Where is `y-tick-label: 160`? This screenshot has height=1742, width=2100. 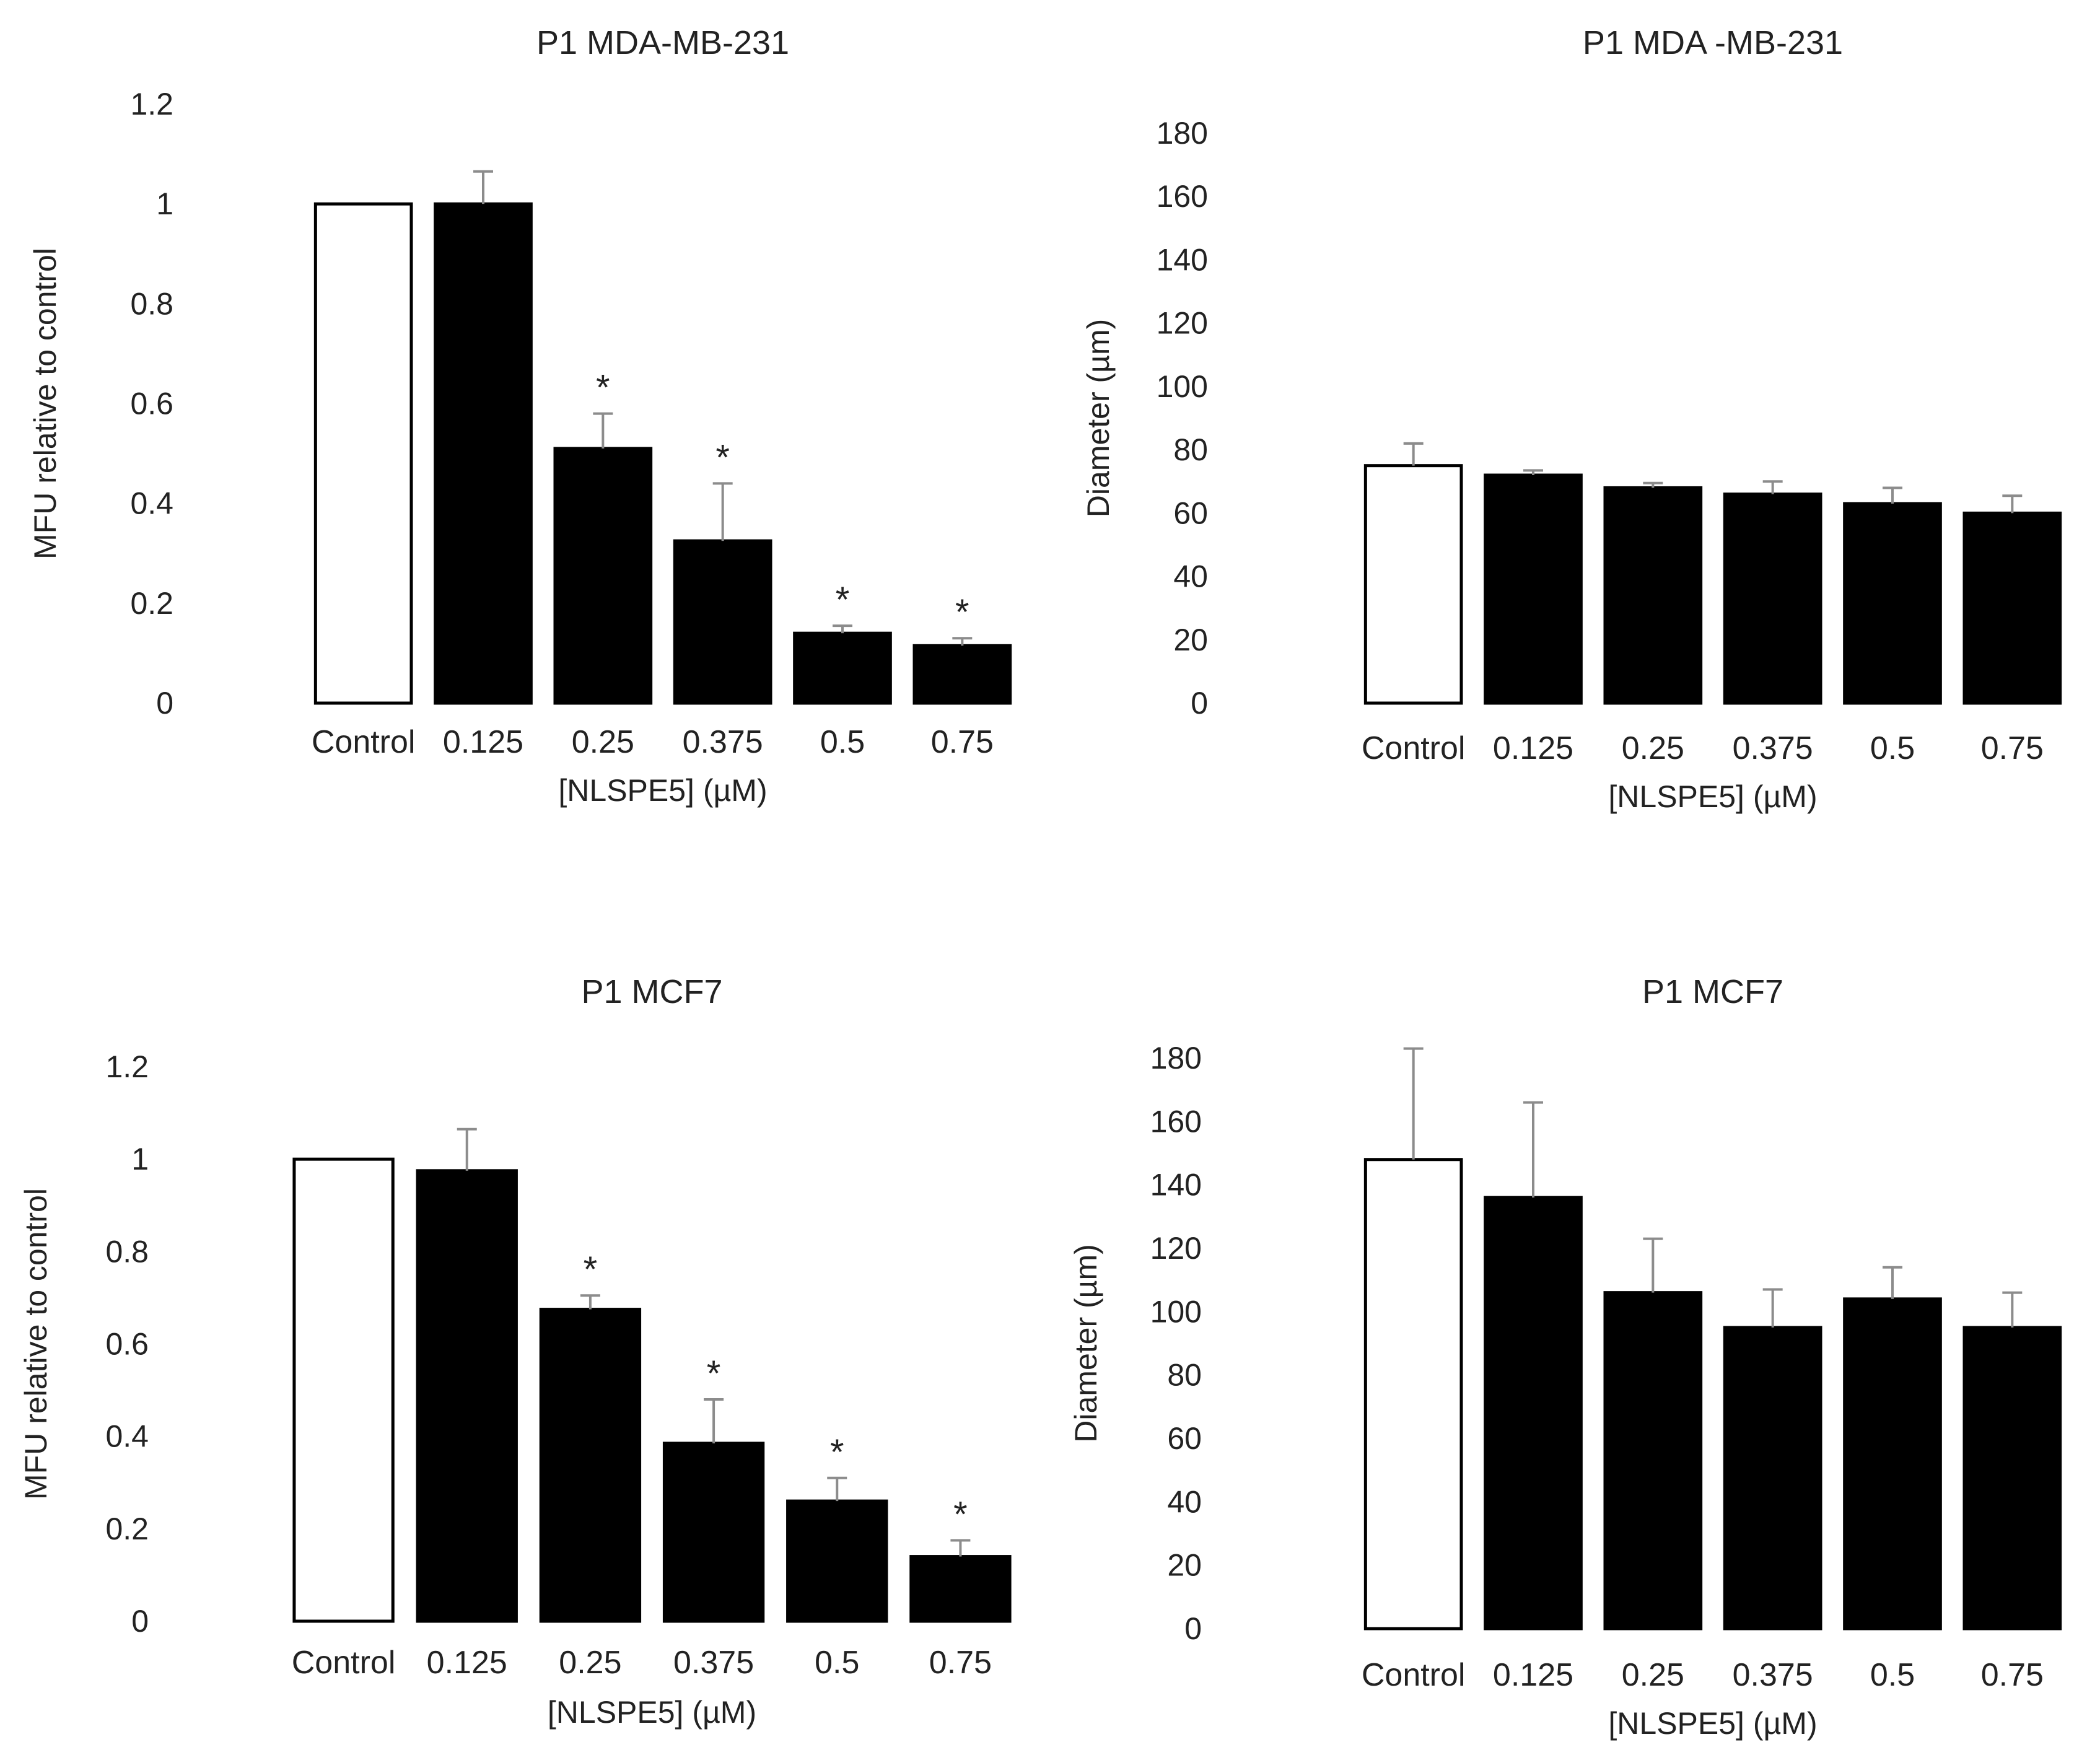
y-tick-label: 160 is located at coordinates (1182, 196).